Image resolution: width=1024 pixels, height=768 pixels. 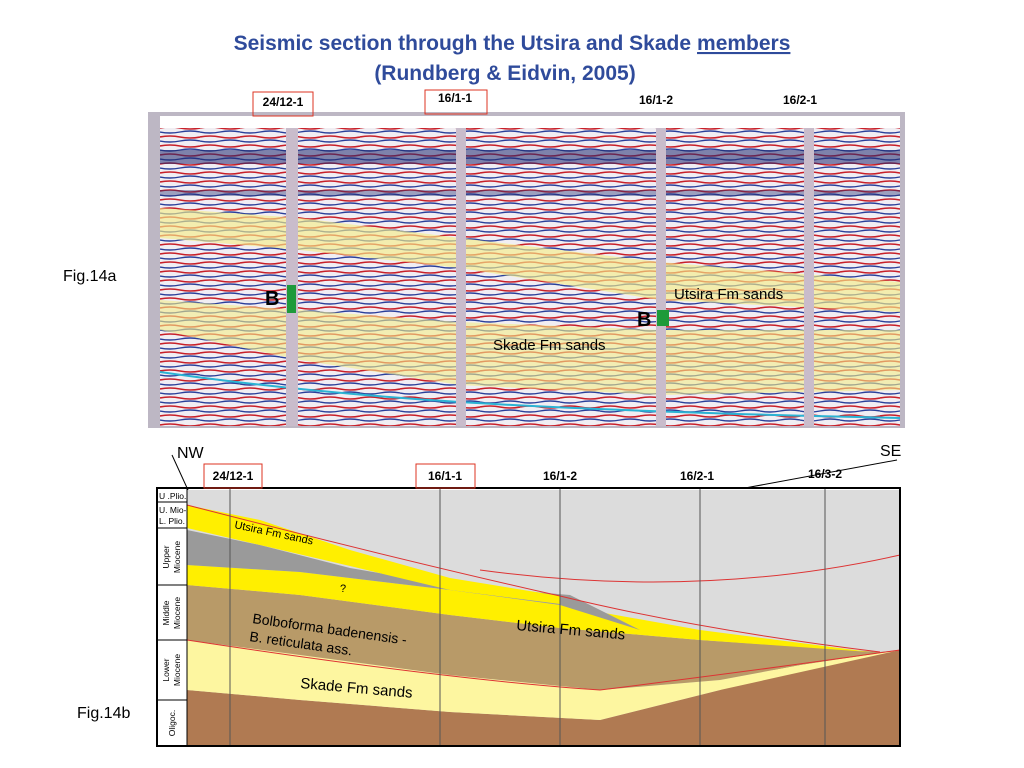 I want to click on skade-band, so click(x=530, y=347).